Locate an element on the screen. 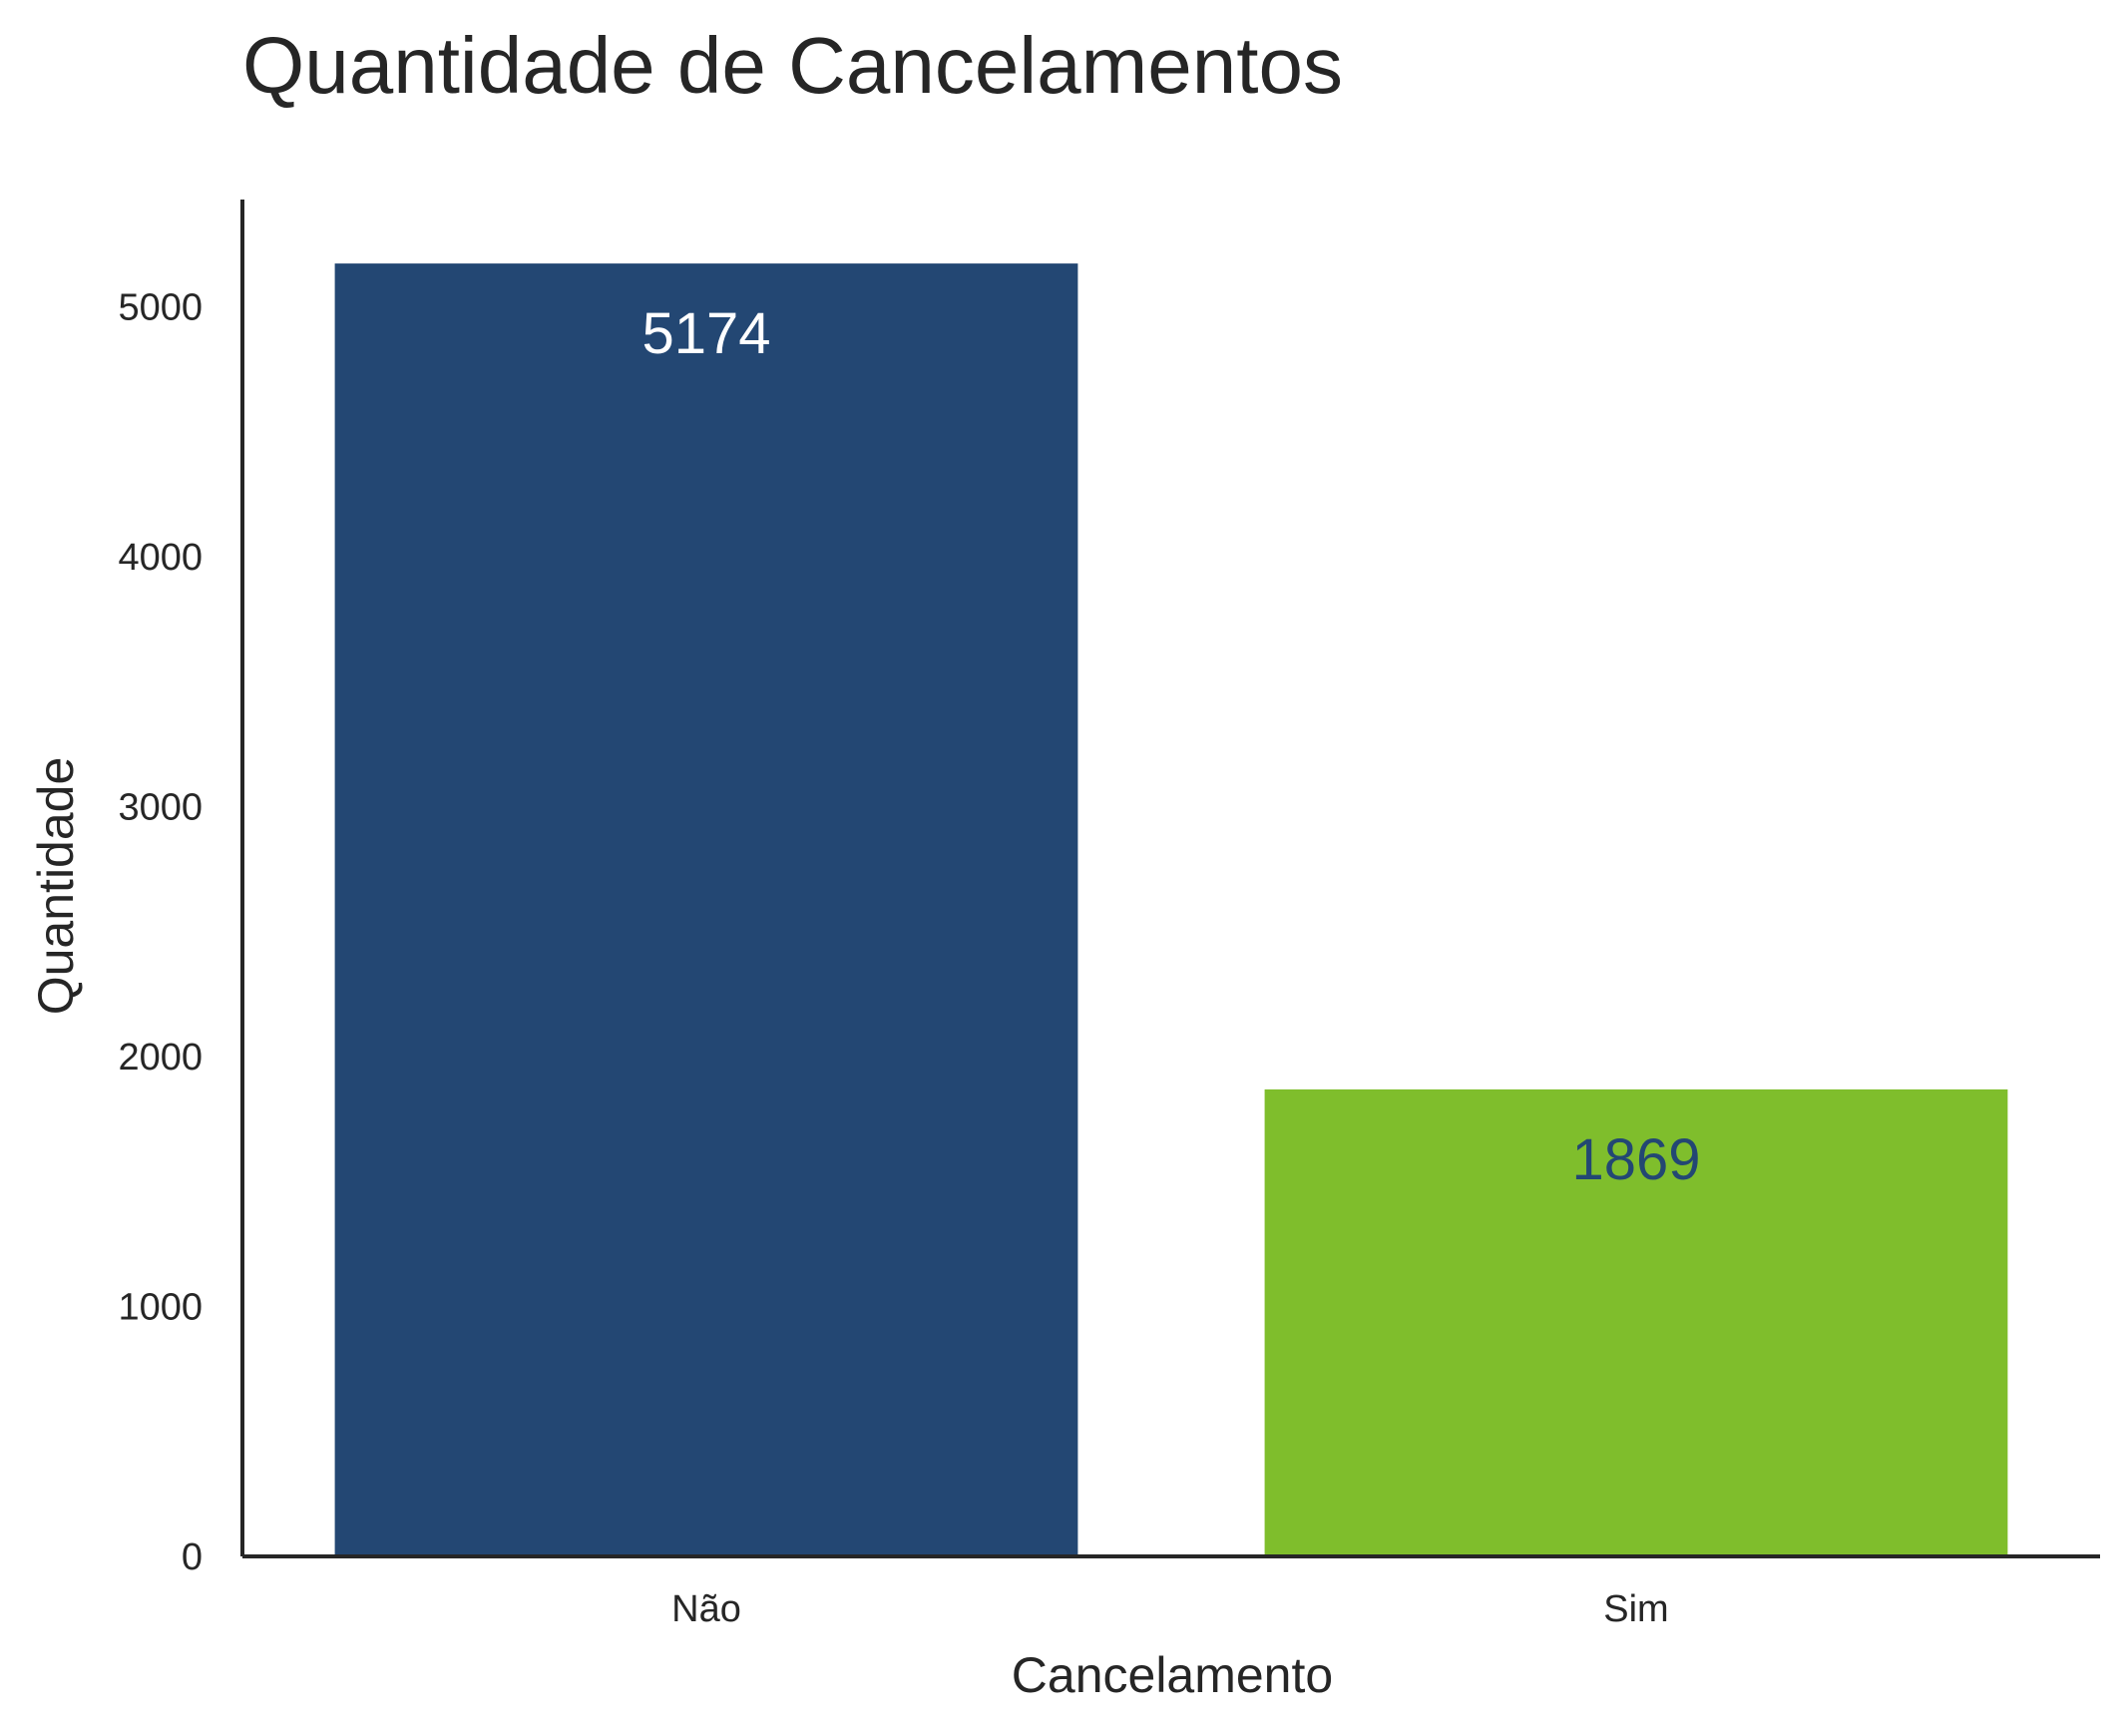 Image resolution: width=2127 pixels, height=1736 pixels. y-axis-title: Quantidade is located at coordinates (56, 886).